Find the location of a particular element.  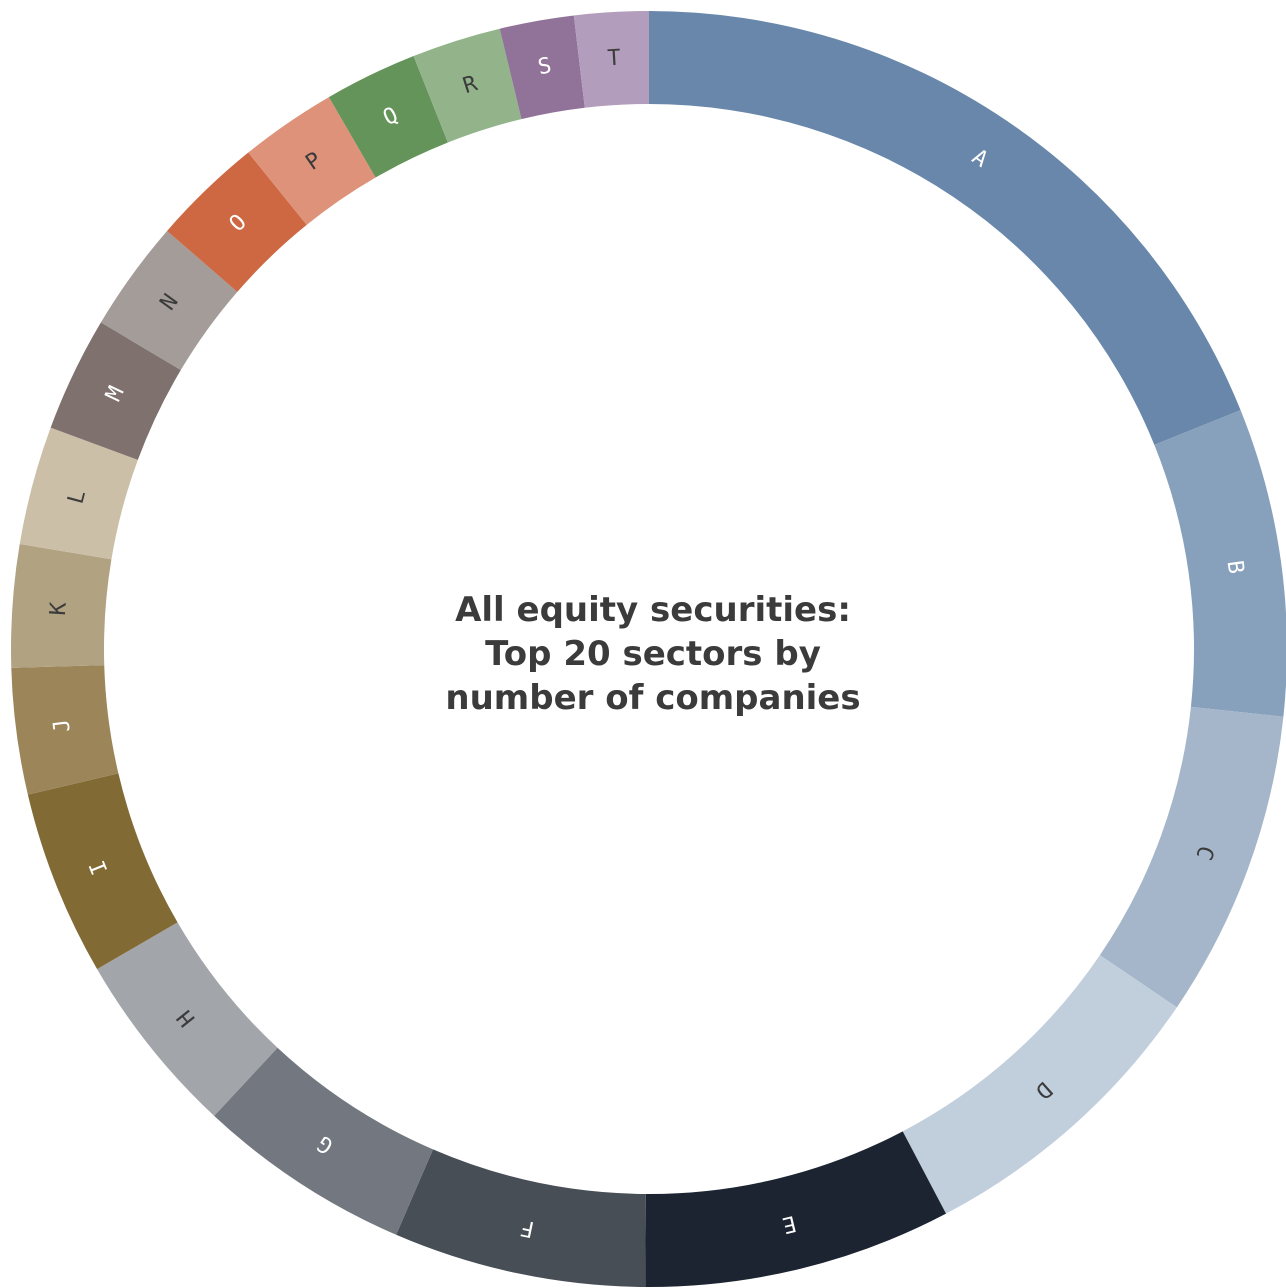

slice-label-j: J is located at coordinates (62, 725).